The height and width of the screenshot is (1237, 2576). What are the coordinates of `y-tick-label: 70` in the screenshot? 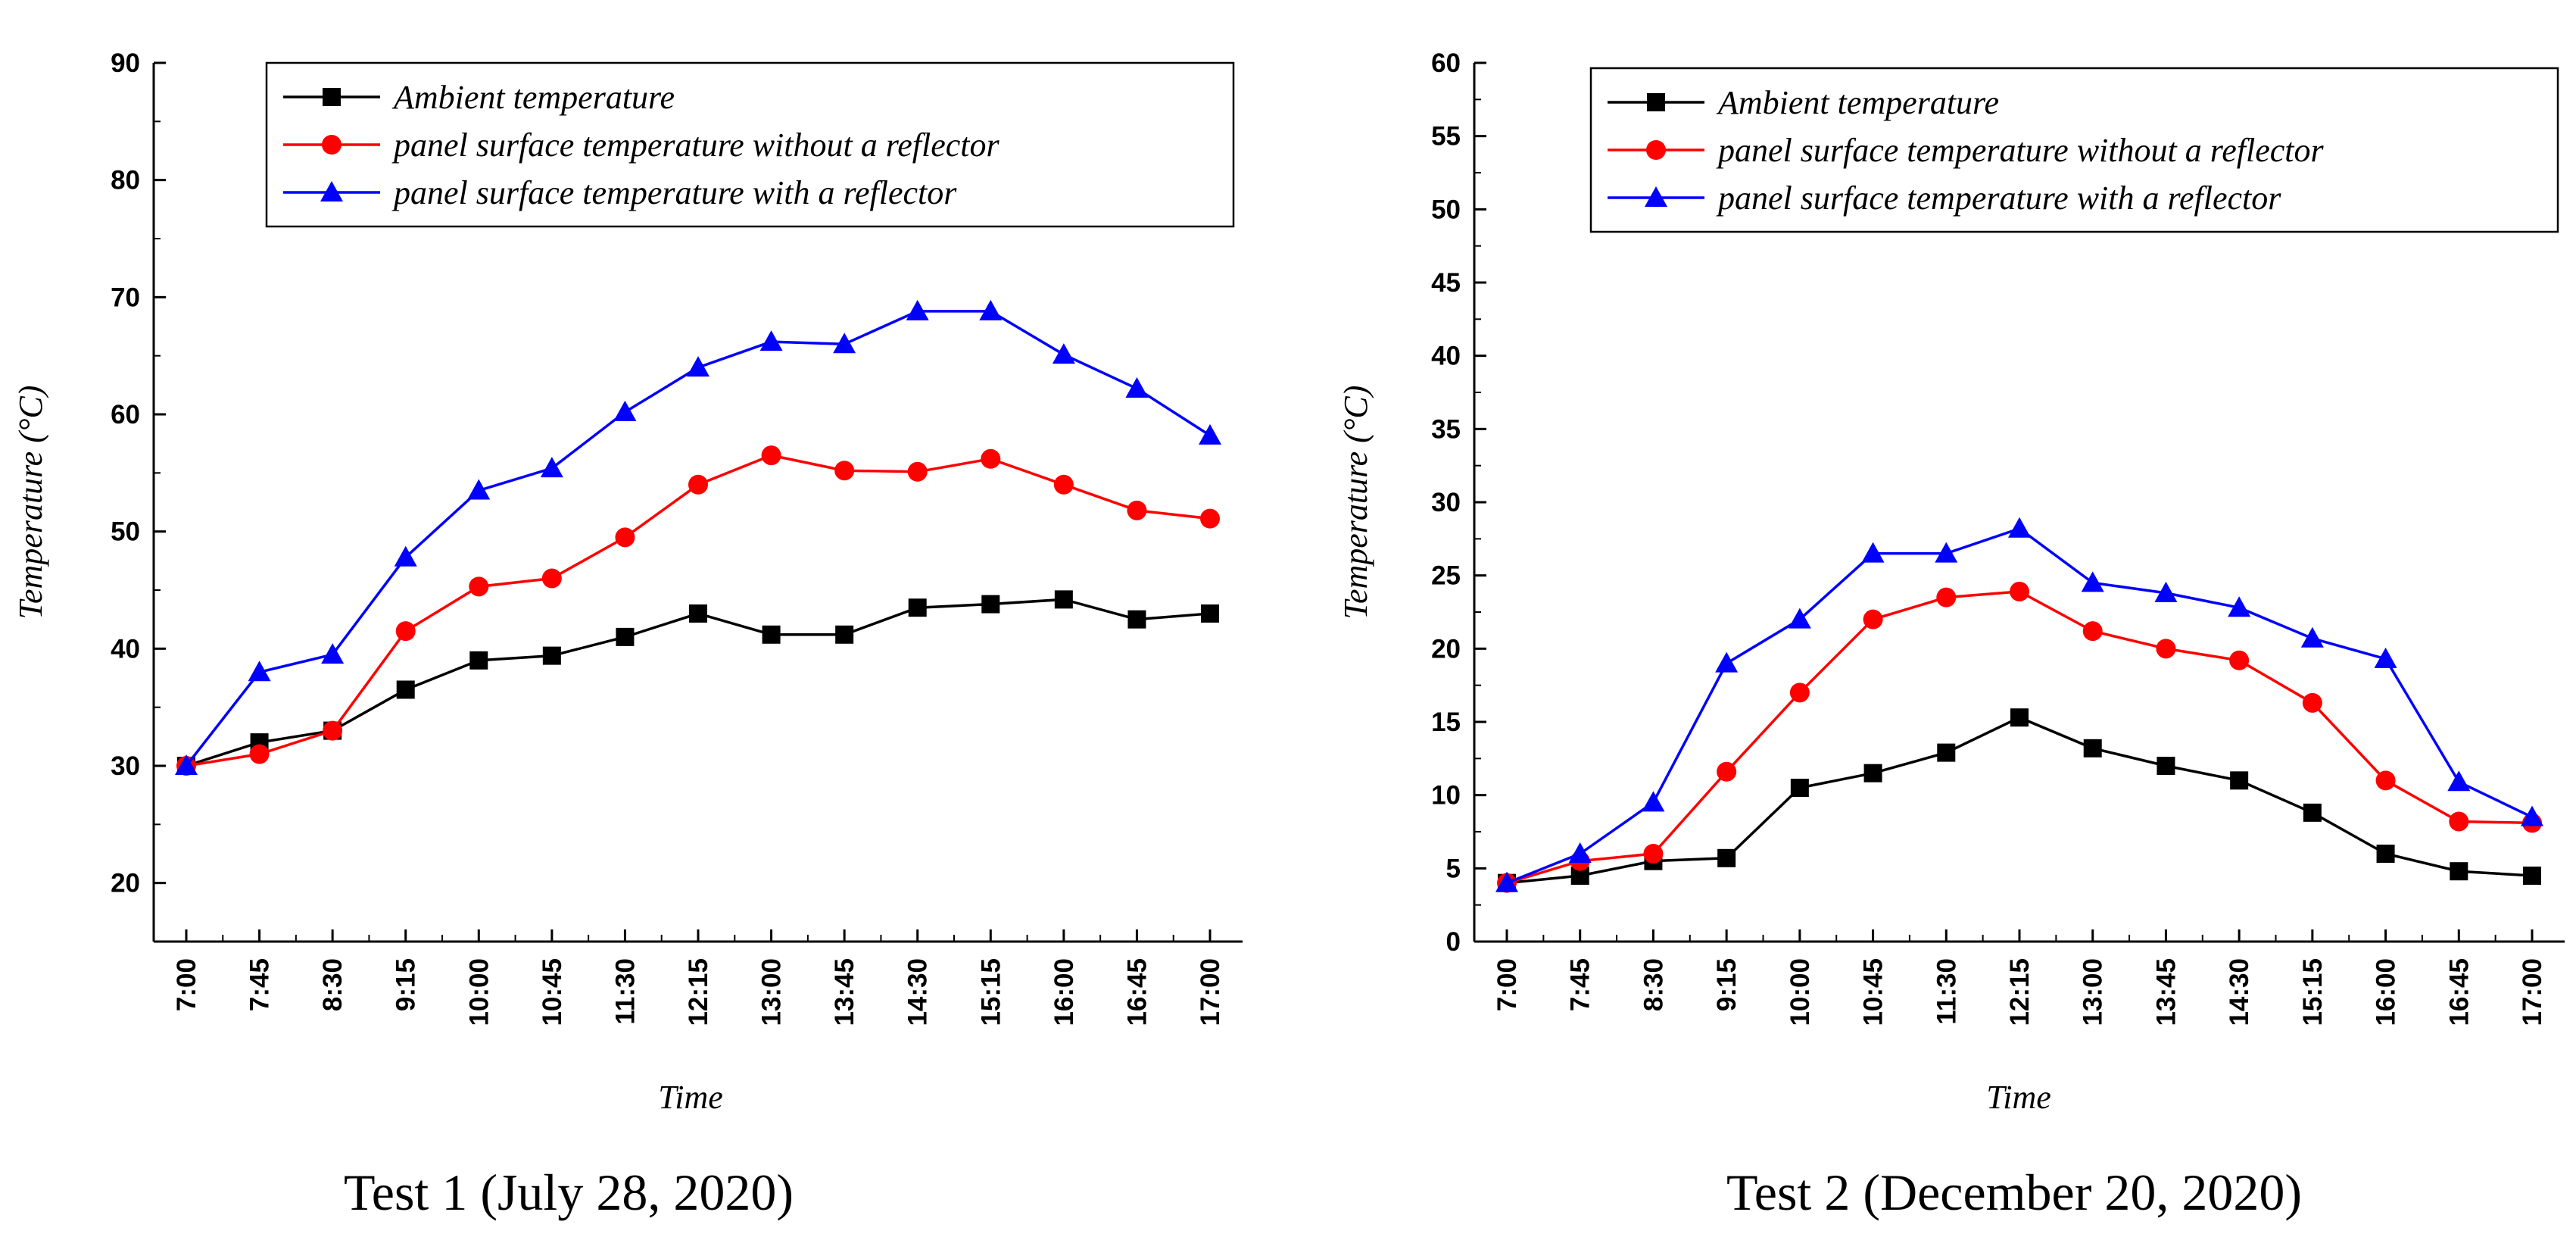 It's located at (126, 298).